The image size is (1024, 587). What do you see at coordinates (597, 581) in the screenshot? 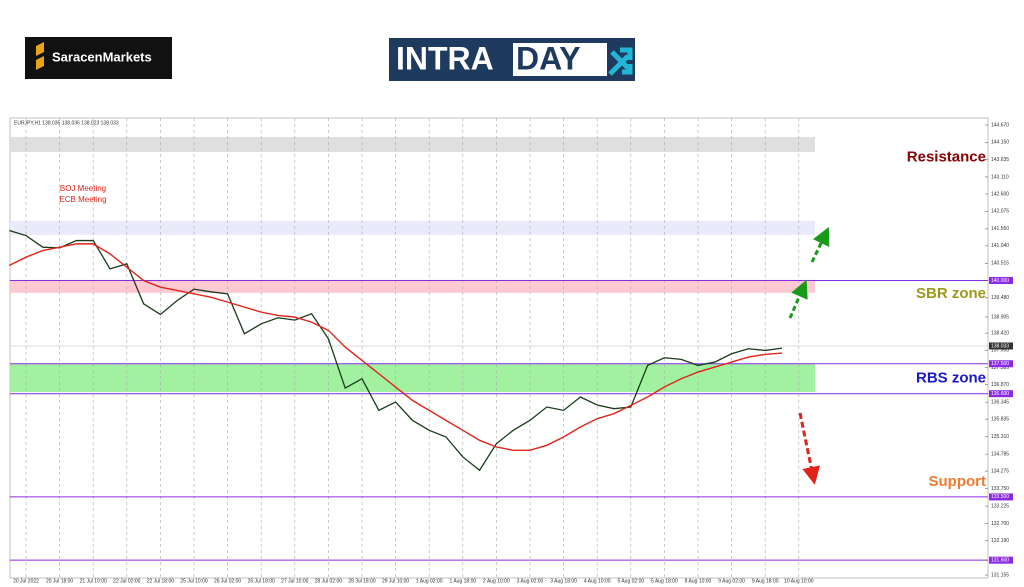
I see `x-tick-label: 4 Aug 10:00` at bounding box center [597, 581].